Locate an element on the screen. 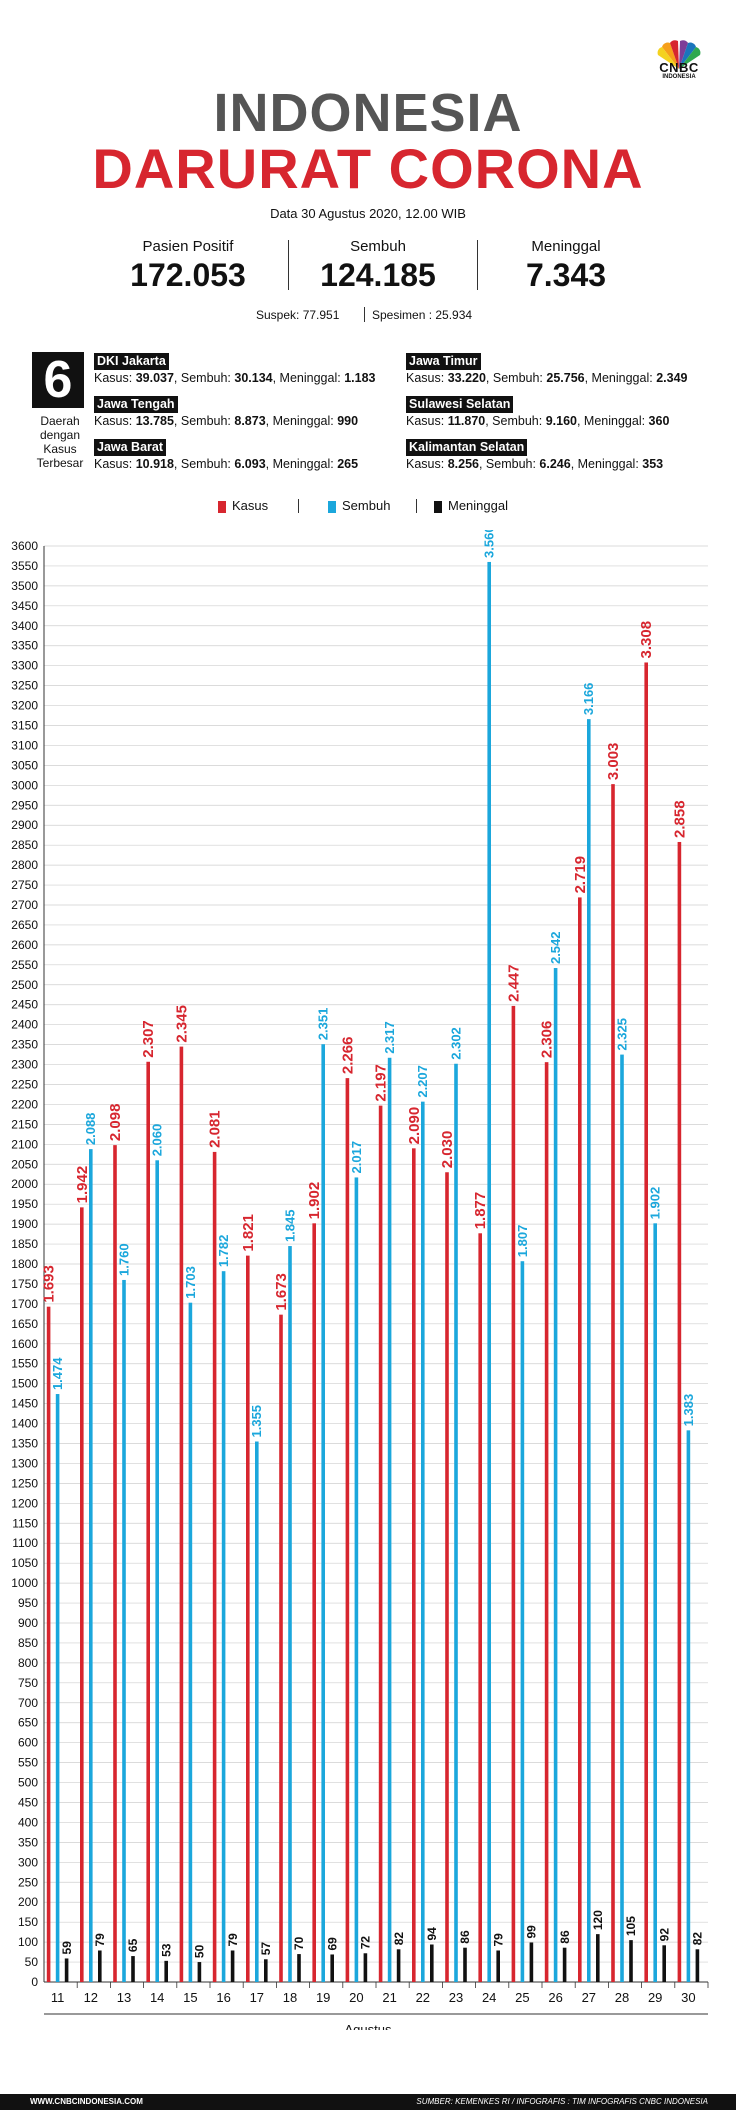  data-label-kasus: 2.081 is located at coordinates (215, 1129).